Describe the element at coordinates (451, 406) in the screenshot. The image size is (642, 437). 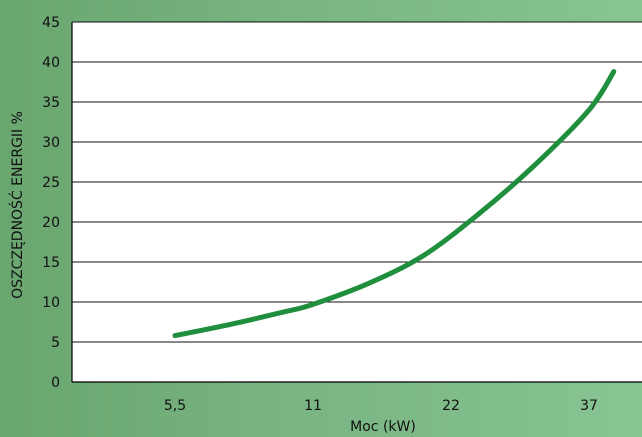
I see `x-tick-label: 22` at that location.